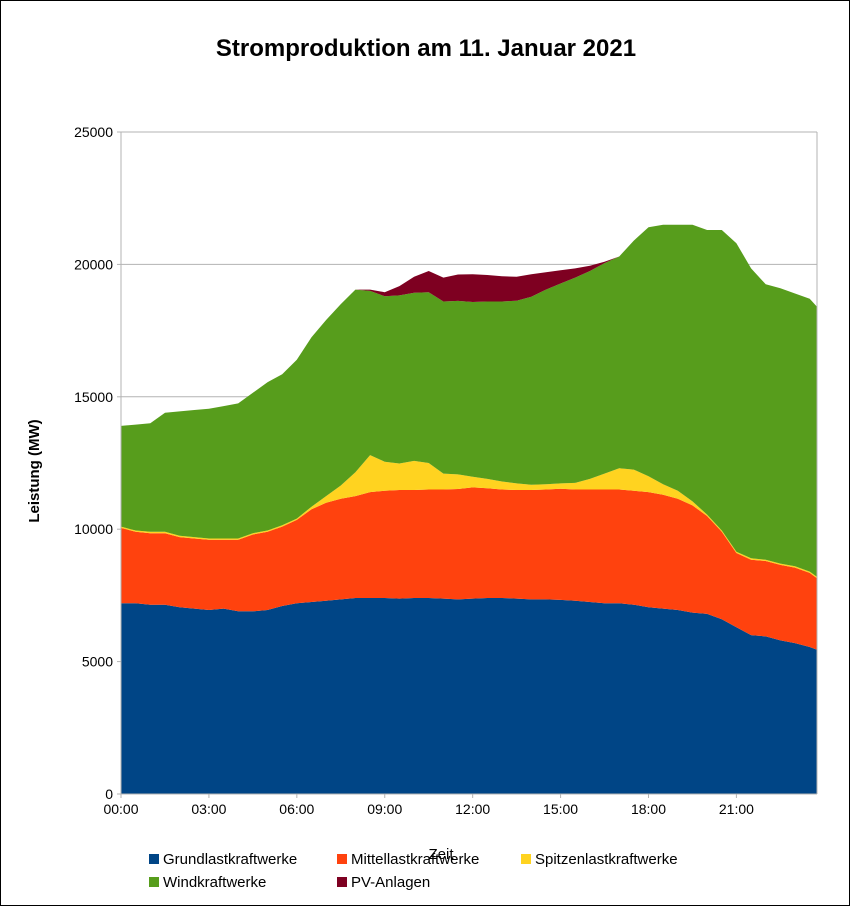  Describe the element at coordinates (606, 859) in the screenshot. I see `legend-label-spitzenlastkraftwerke: Spitzenlastkraftwerke` at that location.